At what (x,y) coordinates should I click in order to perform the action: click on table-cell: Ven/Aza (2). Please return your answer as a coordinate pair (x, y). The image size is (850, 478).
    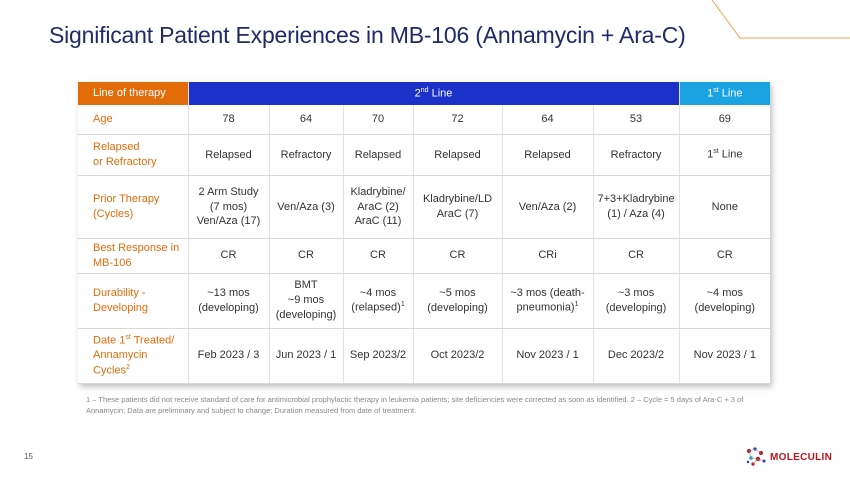
    Looking at the image, I should click on (547, 207).